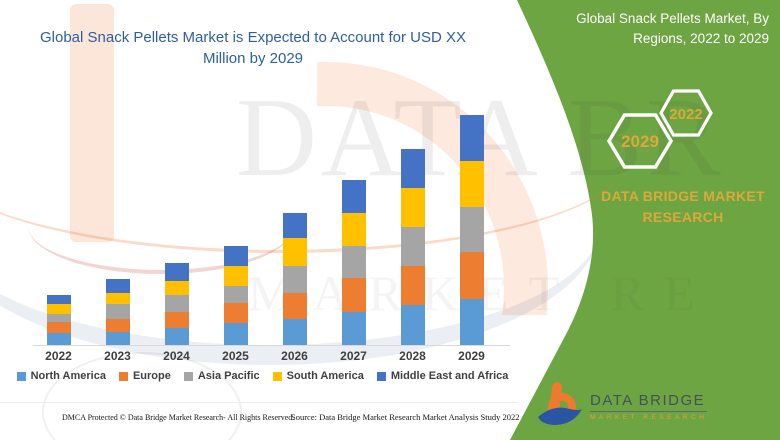  I want to click on x-axis-line, so click(271, 345).